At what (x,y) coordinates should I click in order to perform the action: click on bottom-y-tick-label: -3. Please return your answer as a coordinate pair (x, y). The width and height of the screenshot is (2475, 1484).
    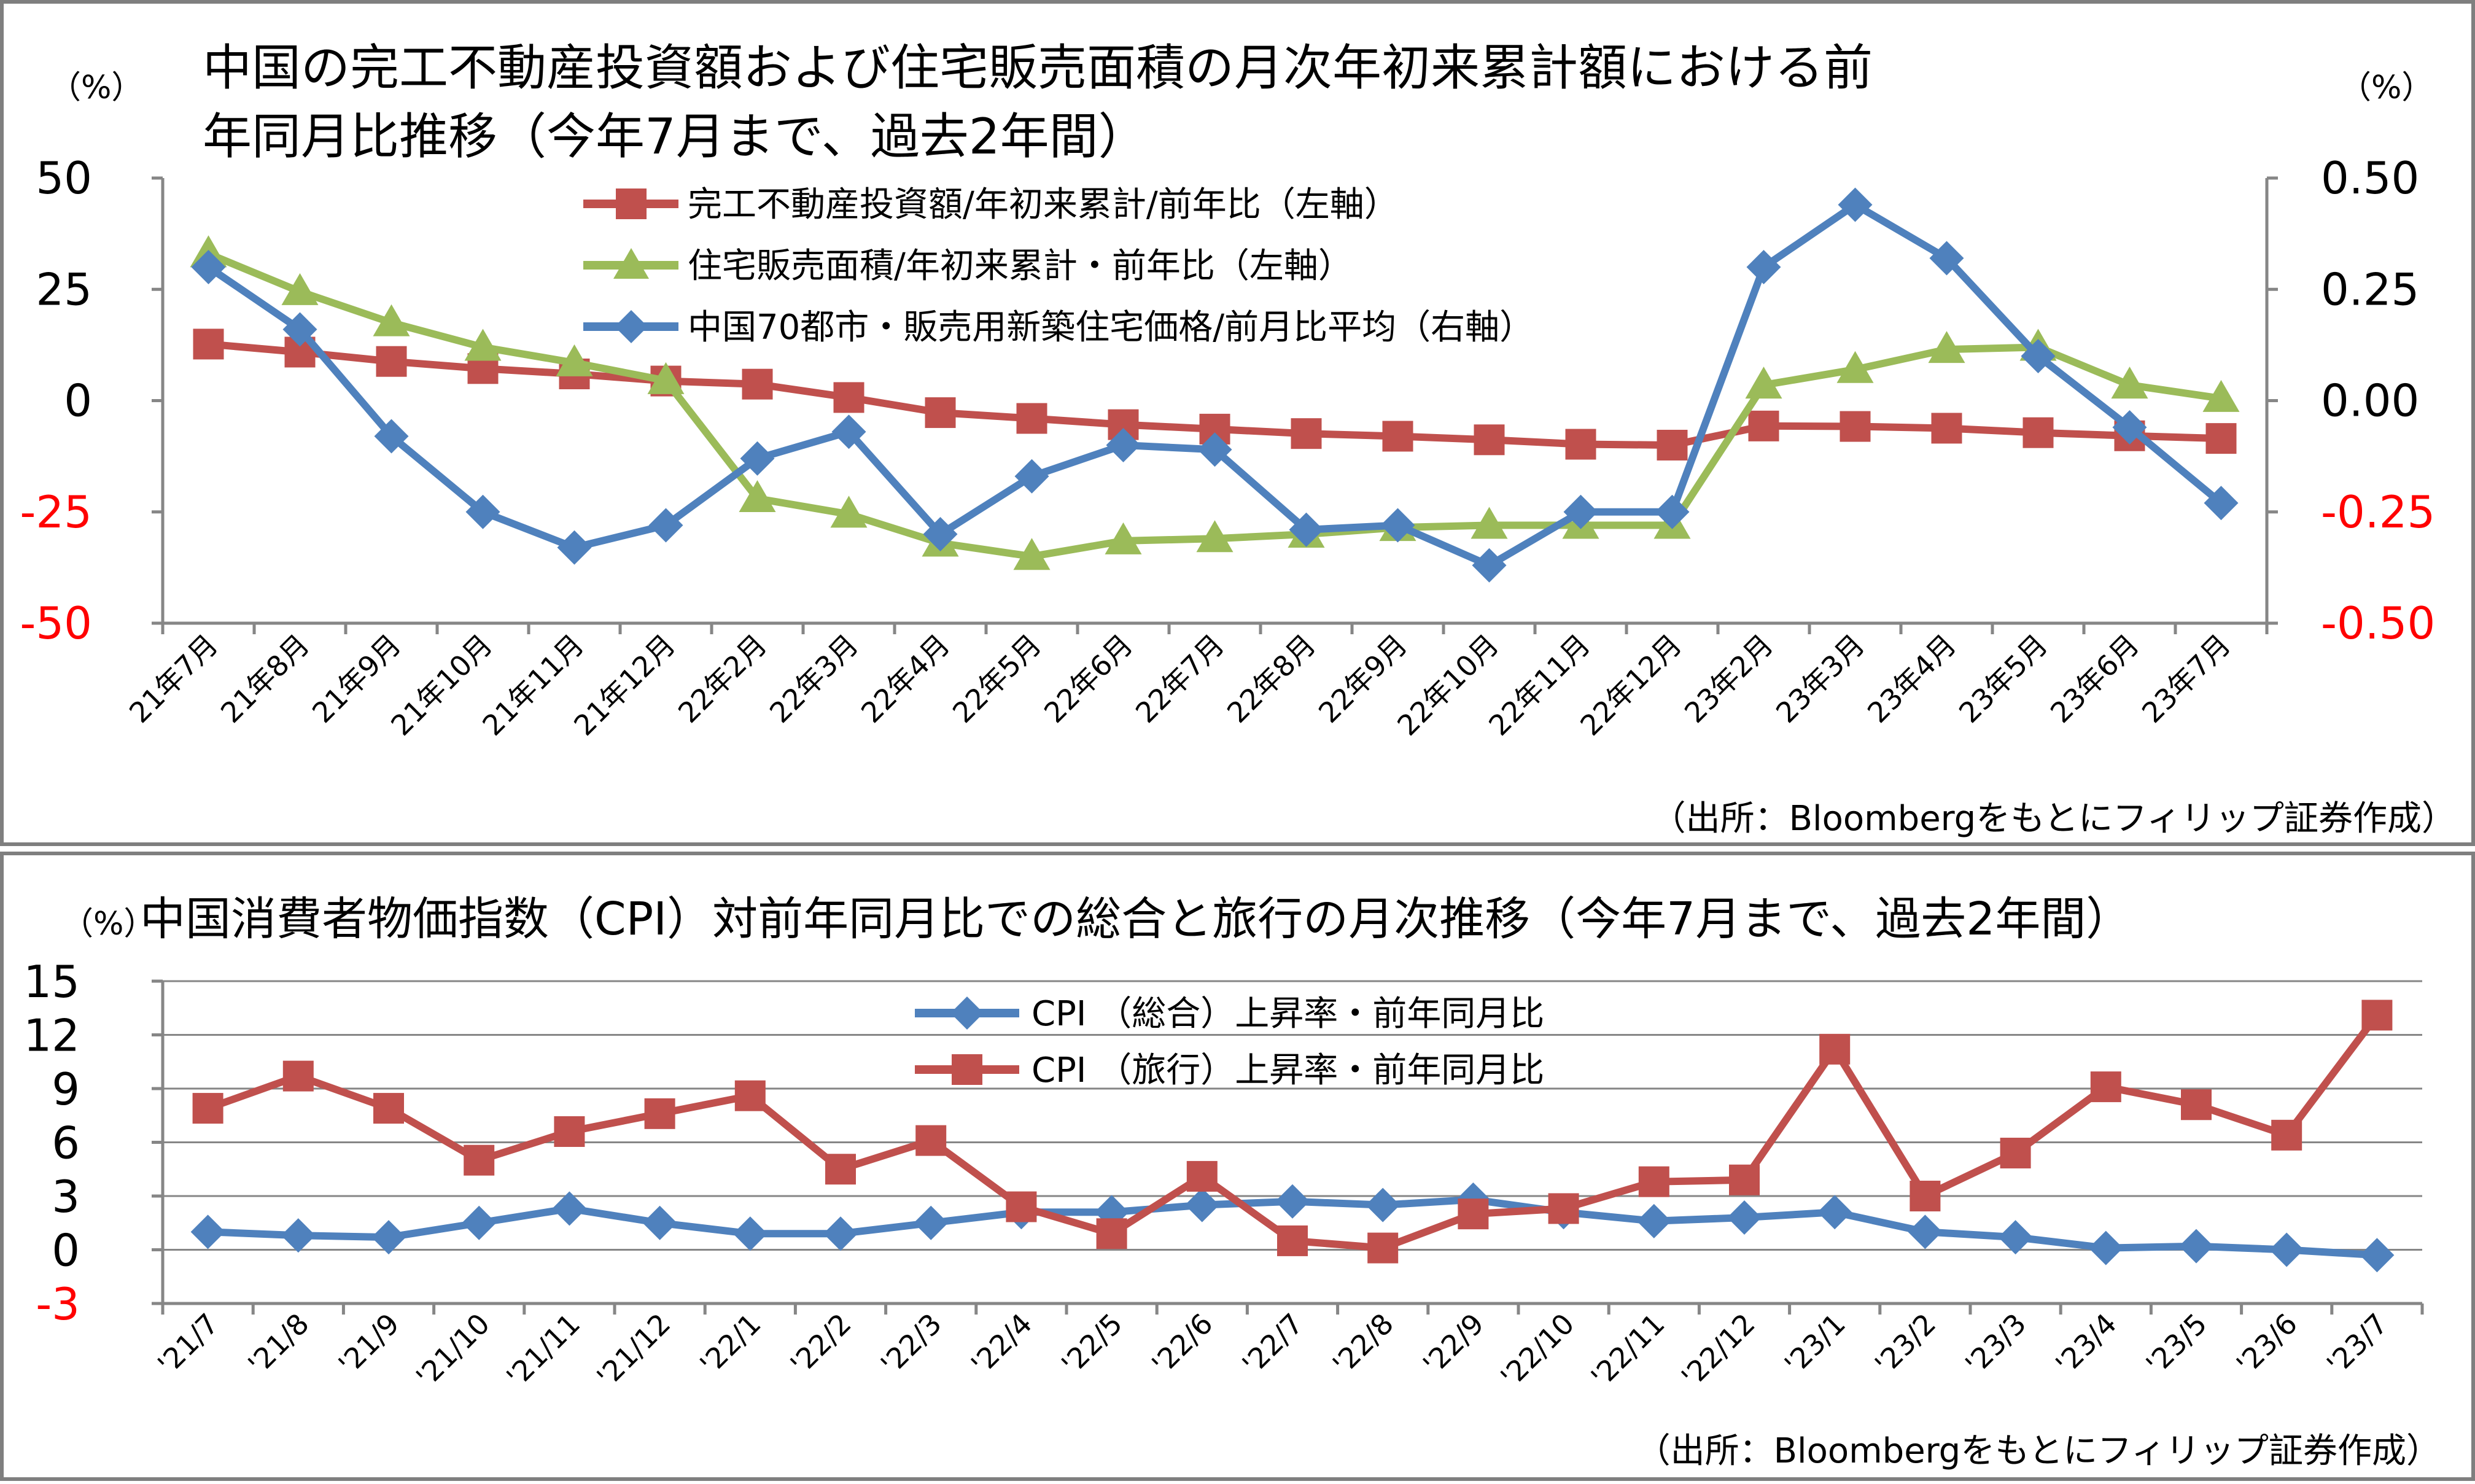
    Looking at the image, I should click on (58, 1304).